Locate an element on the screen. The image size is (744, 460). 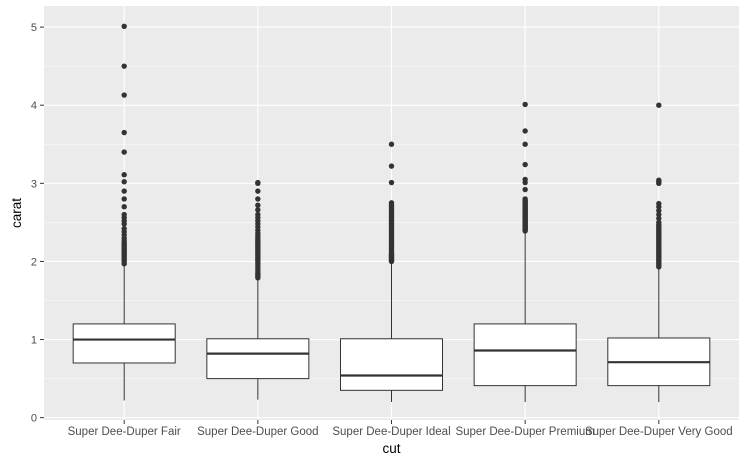
x-tick-label: Super Dee-Duper Ideal is located at coordinates (391, 432).